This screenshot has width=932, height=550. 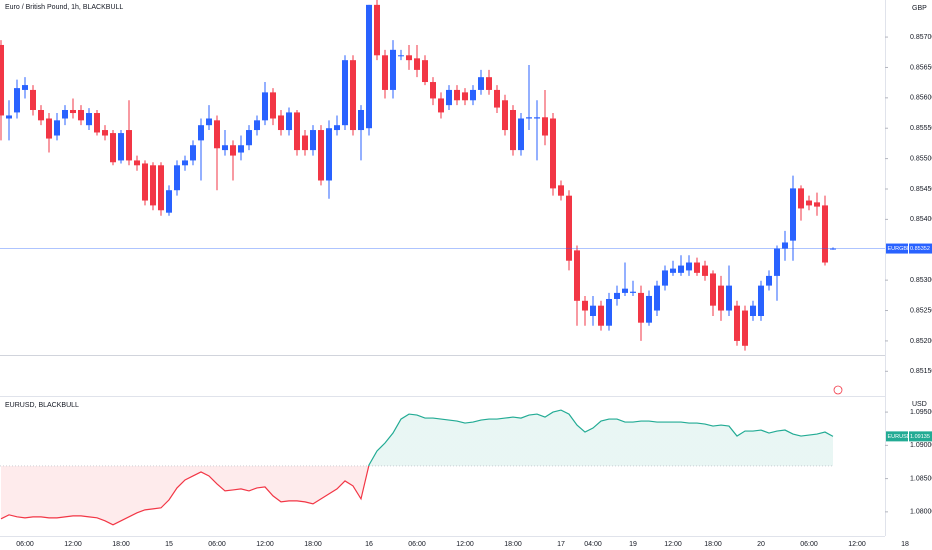 What do you see at coordinates (897, 248) in the screenshot?
I see `price-tag-symbol-bg` at bounding box center [897, 248].